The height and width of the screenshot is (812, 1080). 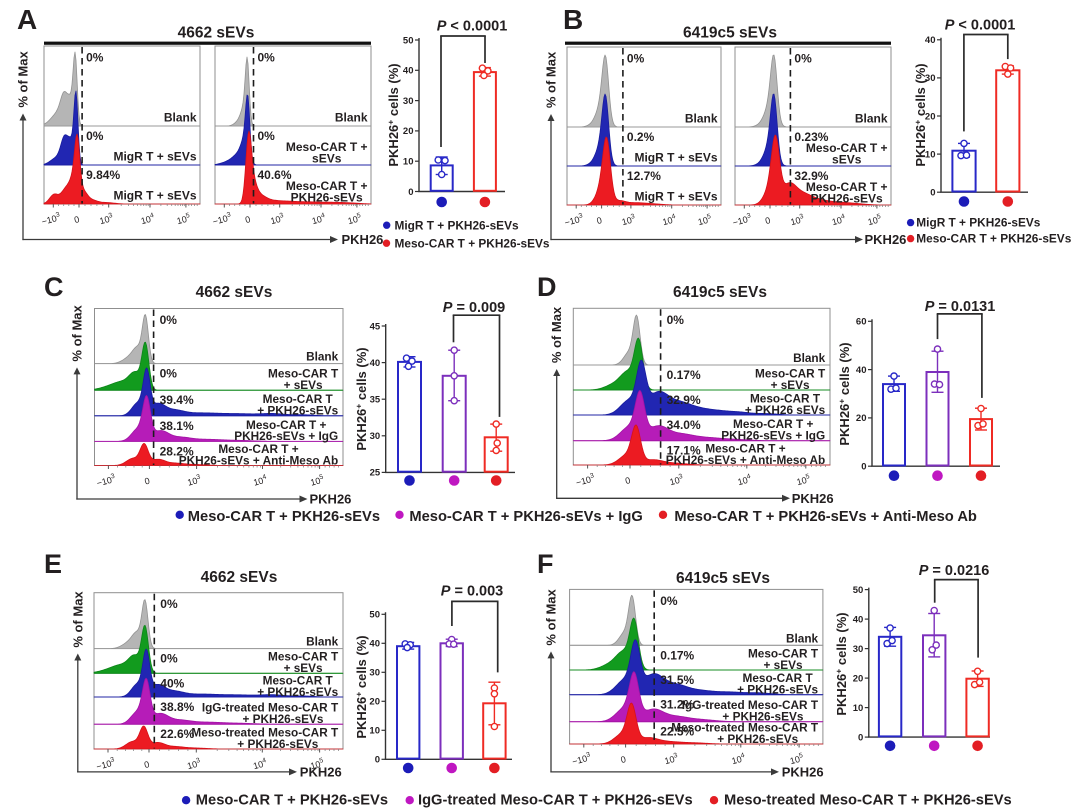 What do you see at coordinates (77, 332) in the screenshot?
I see `svg-text: % of Max` at bounding box center [77, 332].